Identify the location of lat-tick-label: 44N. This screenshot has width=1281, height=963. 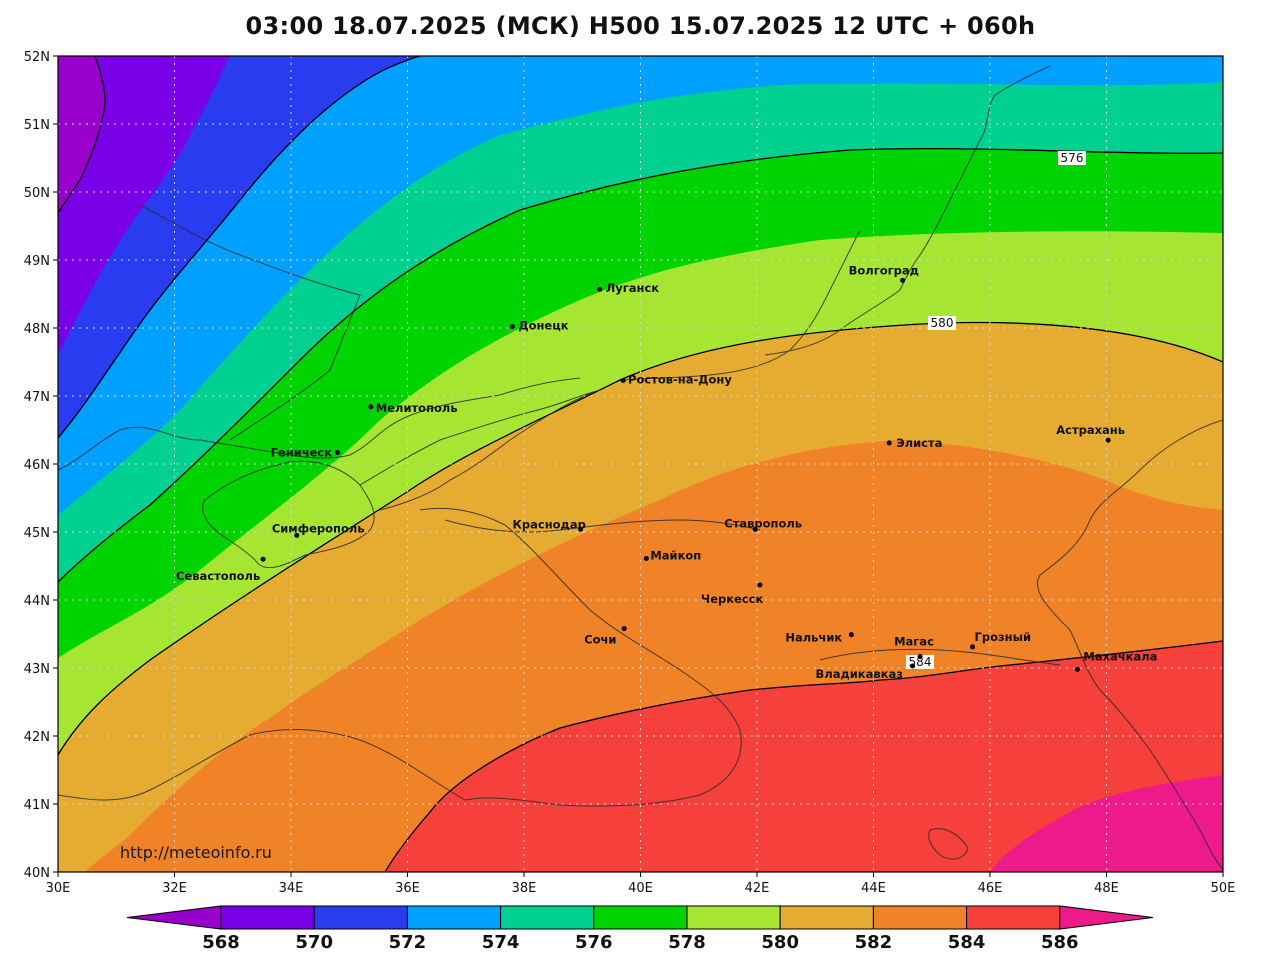
(37, 601).